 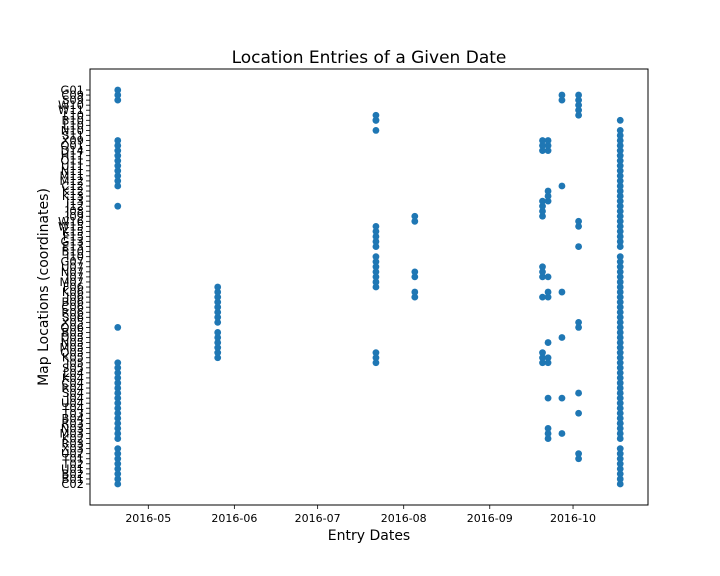 I want to click on y-tick-label: T02, so click(x=72, y=464).